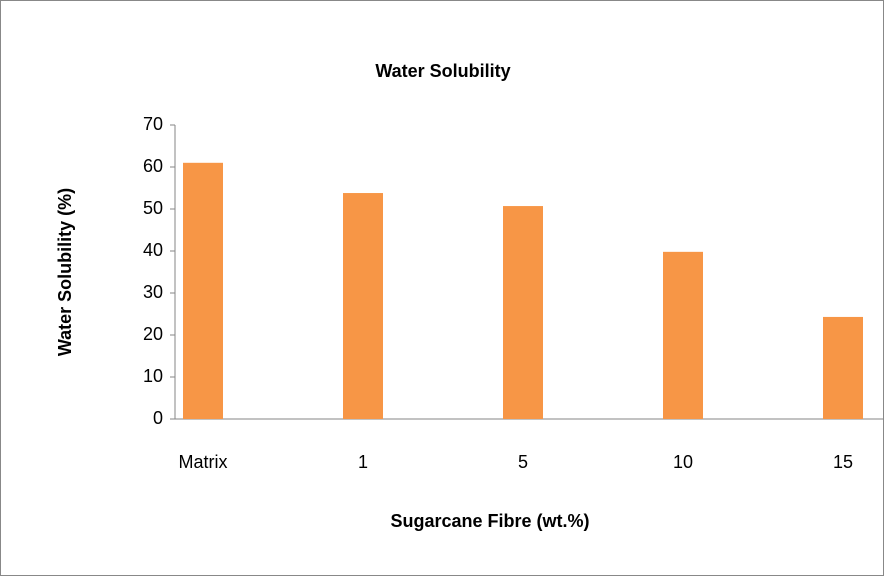 The width and height of the screenshot is (885, 576). I want to click on y-tick-label: 0, so click(158, 418).